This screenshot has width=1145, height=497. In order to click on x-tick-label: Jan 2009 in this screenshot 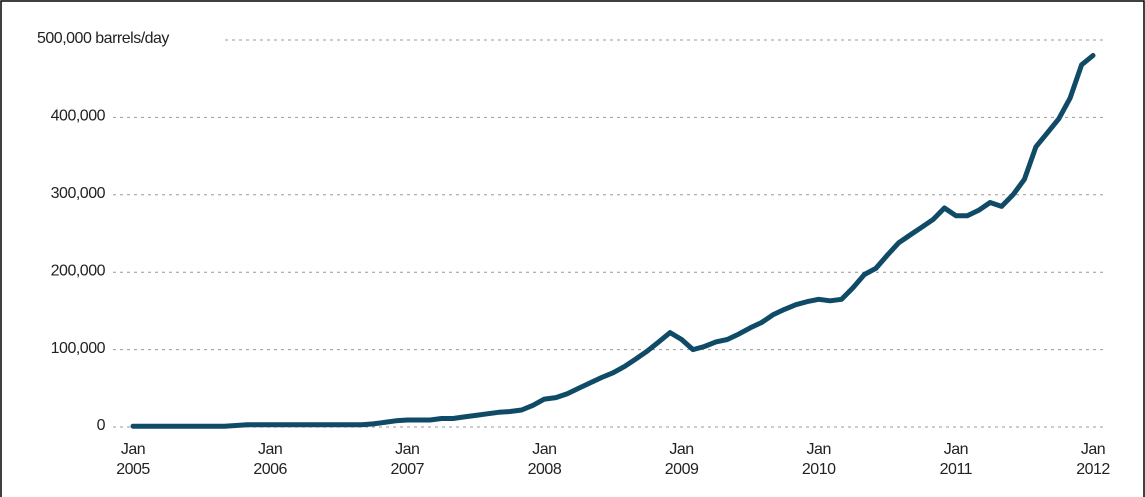, I will do `click(681, 459)`.